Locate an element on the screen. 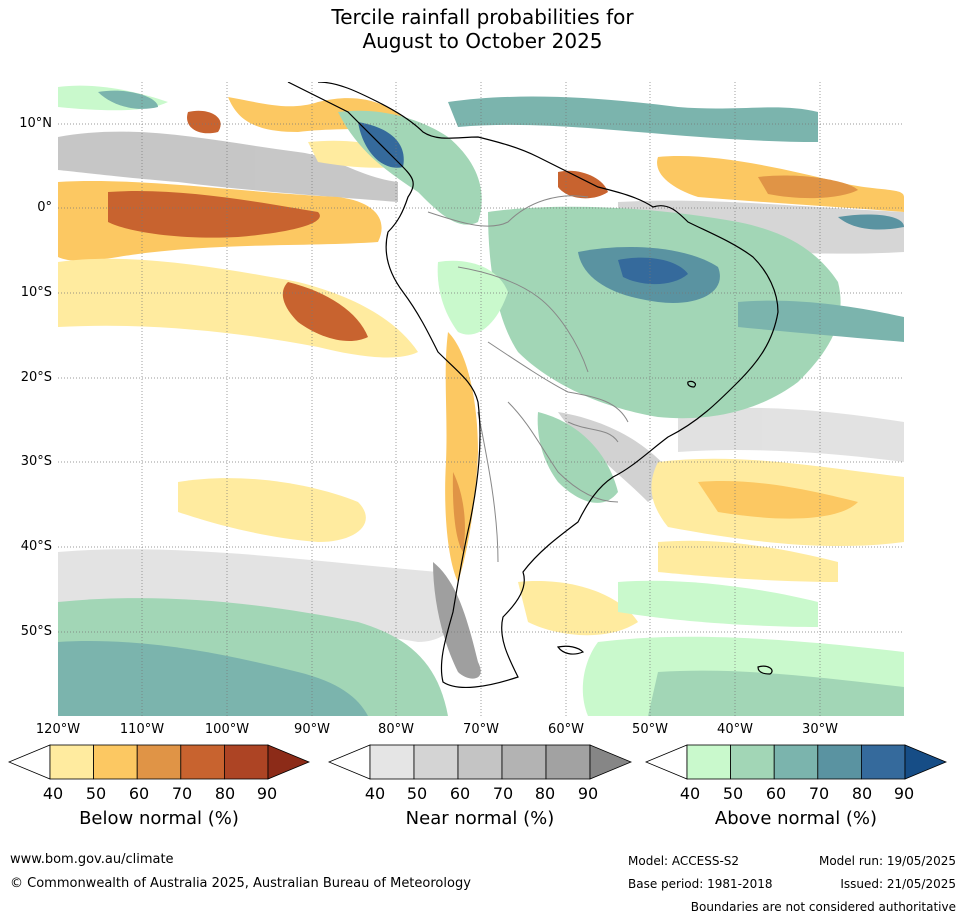  below-tick-50: 50 is located at coordinates (96, 793).